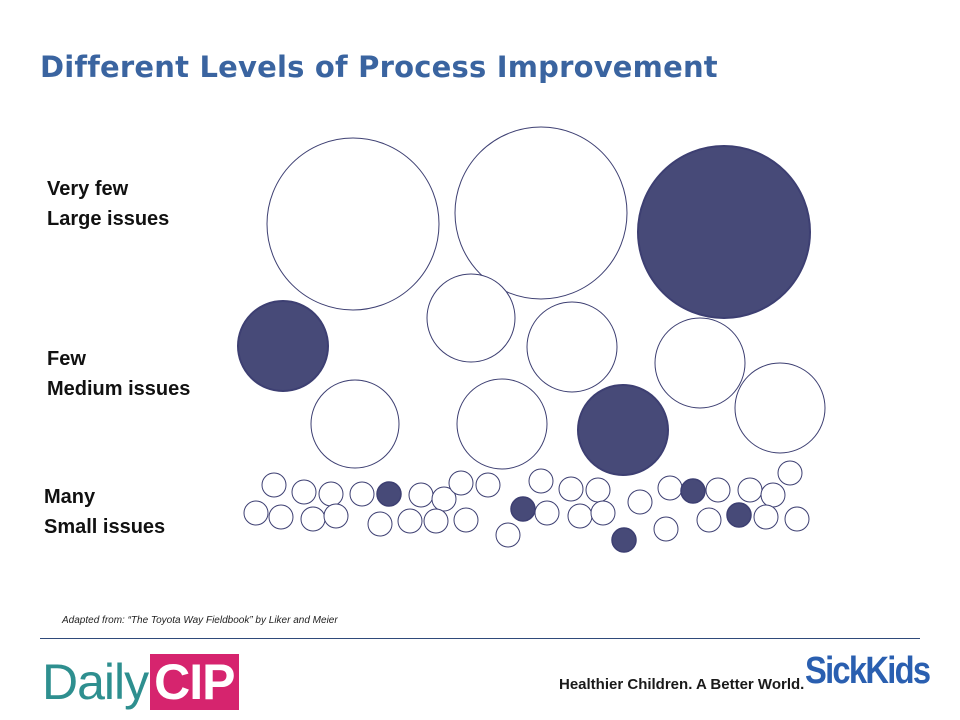  I want to click on logo-part-cip: CIP, so click(194, 682).